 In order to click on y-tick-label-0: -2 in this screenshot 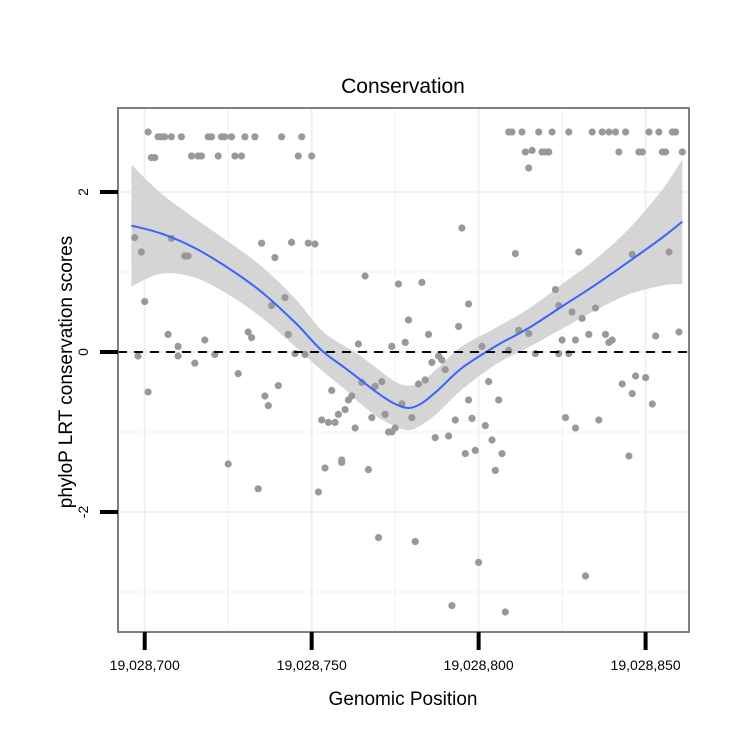, I will do `click(83, 512)`.